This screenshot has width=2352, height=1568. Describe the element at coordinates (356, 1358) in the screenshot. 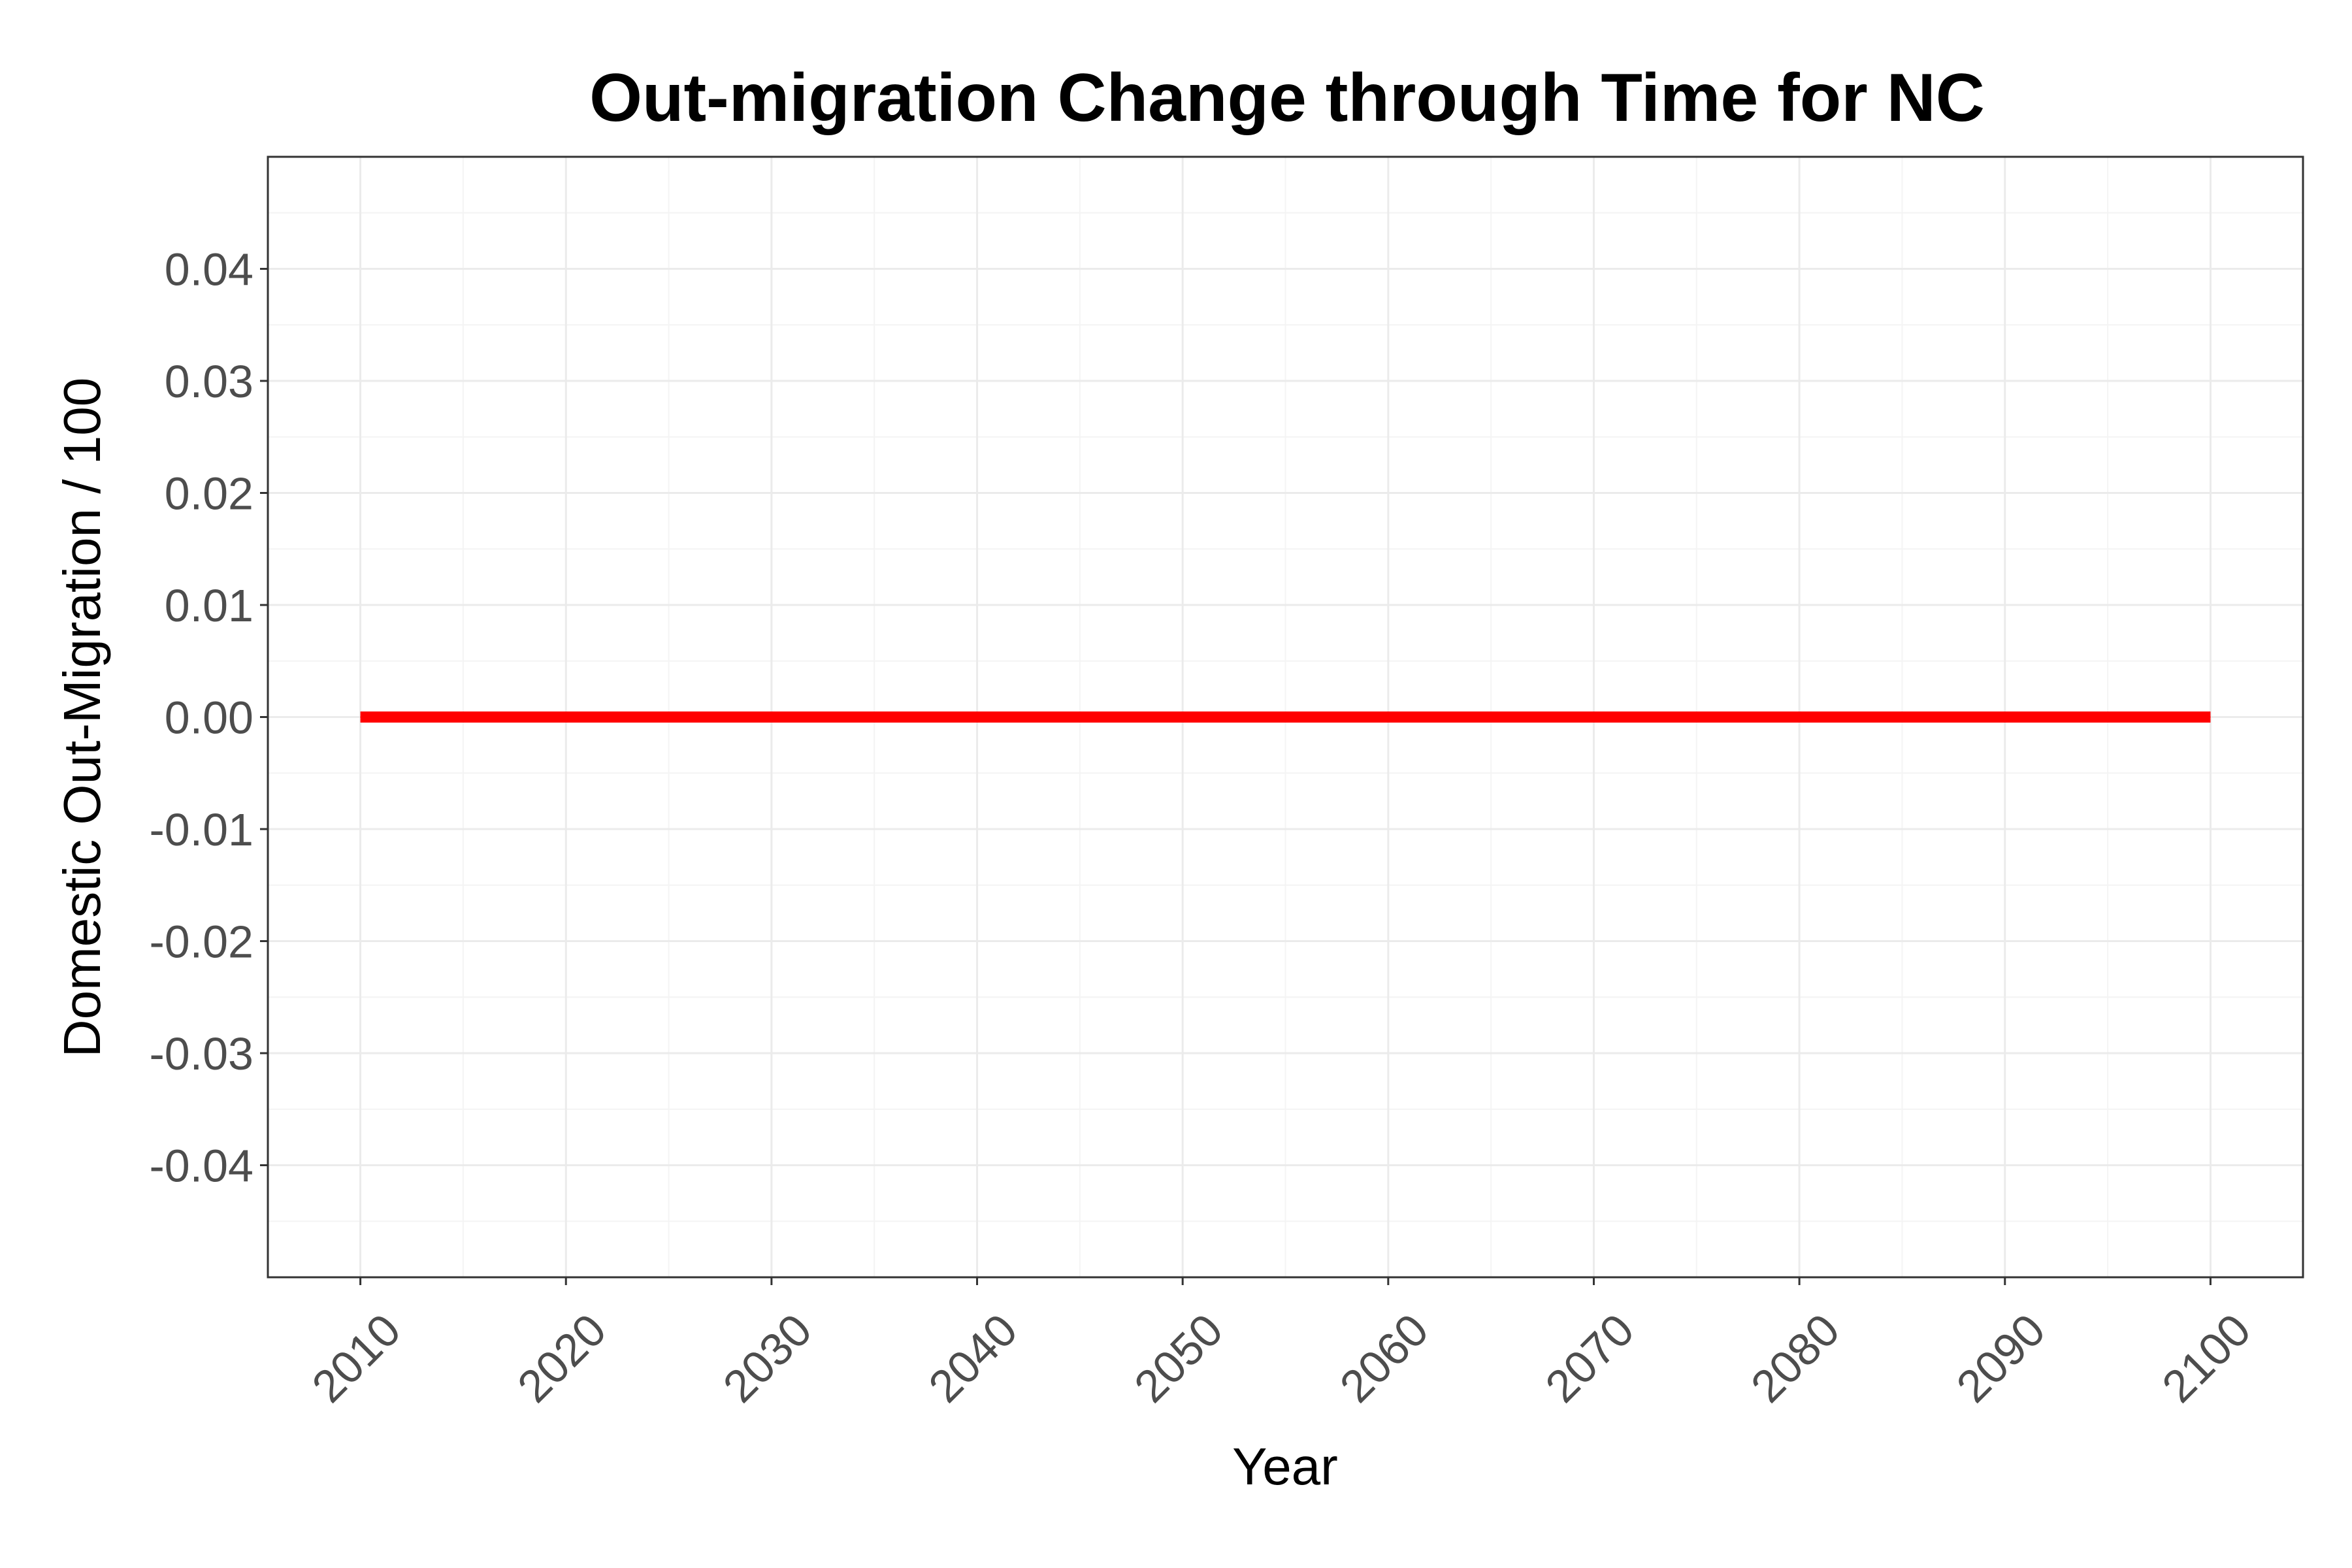

I see `x-tick-label: 2010` at that location.